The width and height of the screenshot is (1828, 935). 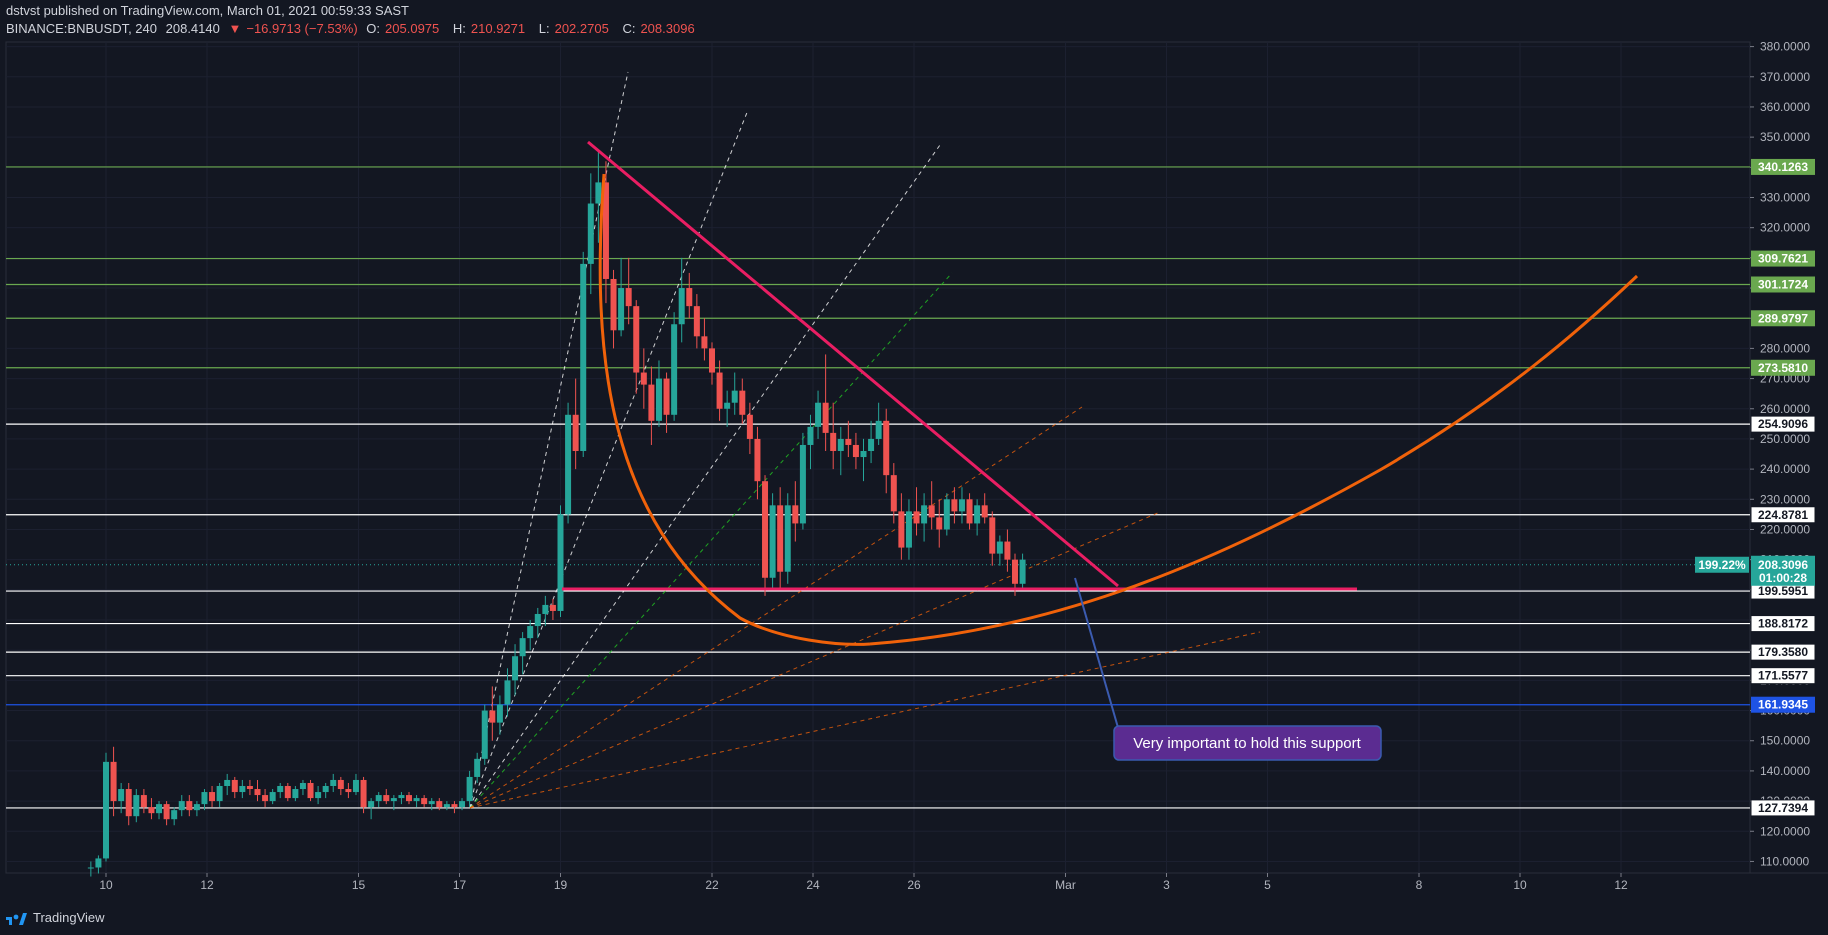 I want to click on y-tick-label: 370.0000, so click(x=1785, y=77).